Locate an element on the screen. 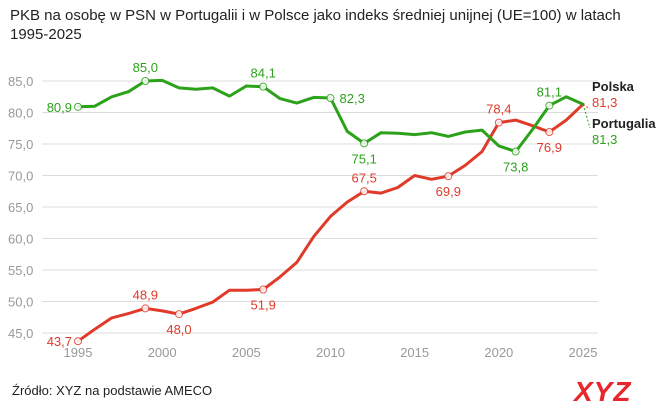 This screenshot has height=414, width=672. data-label-polska: 48,9 is located at coordinates (145, 294).